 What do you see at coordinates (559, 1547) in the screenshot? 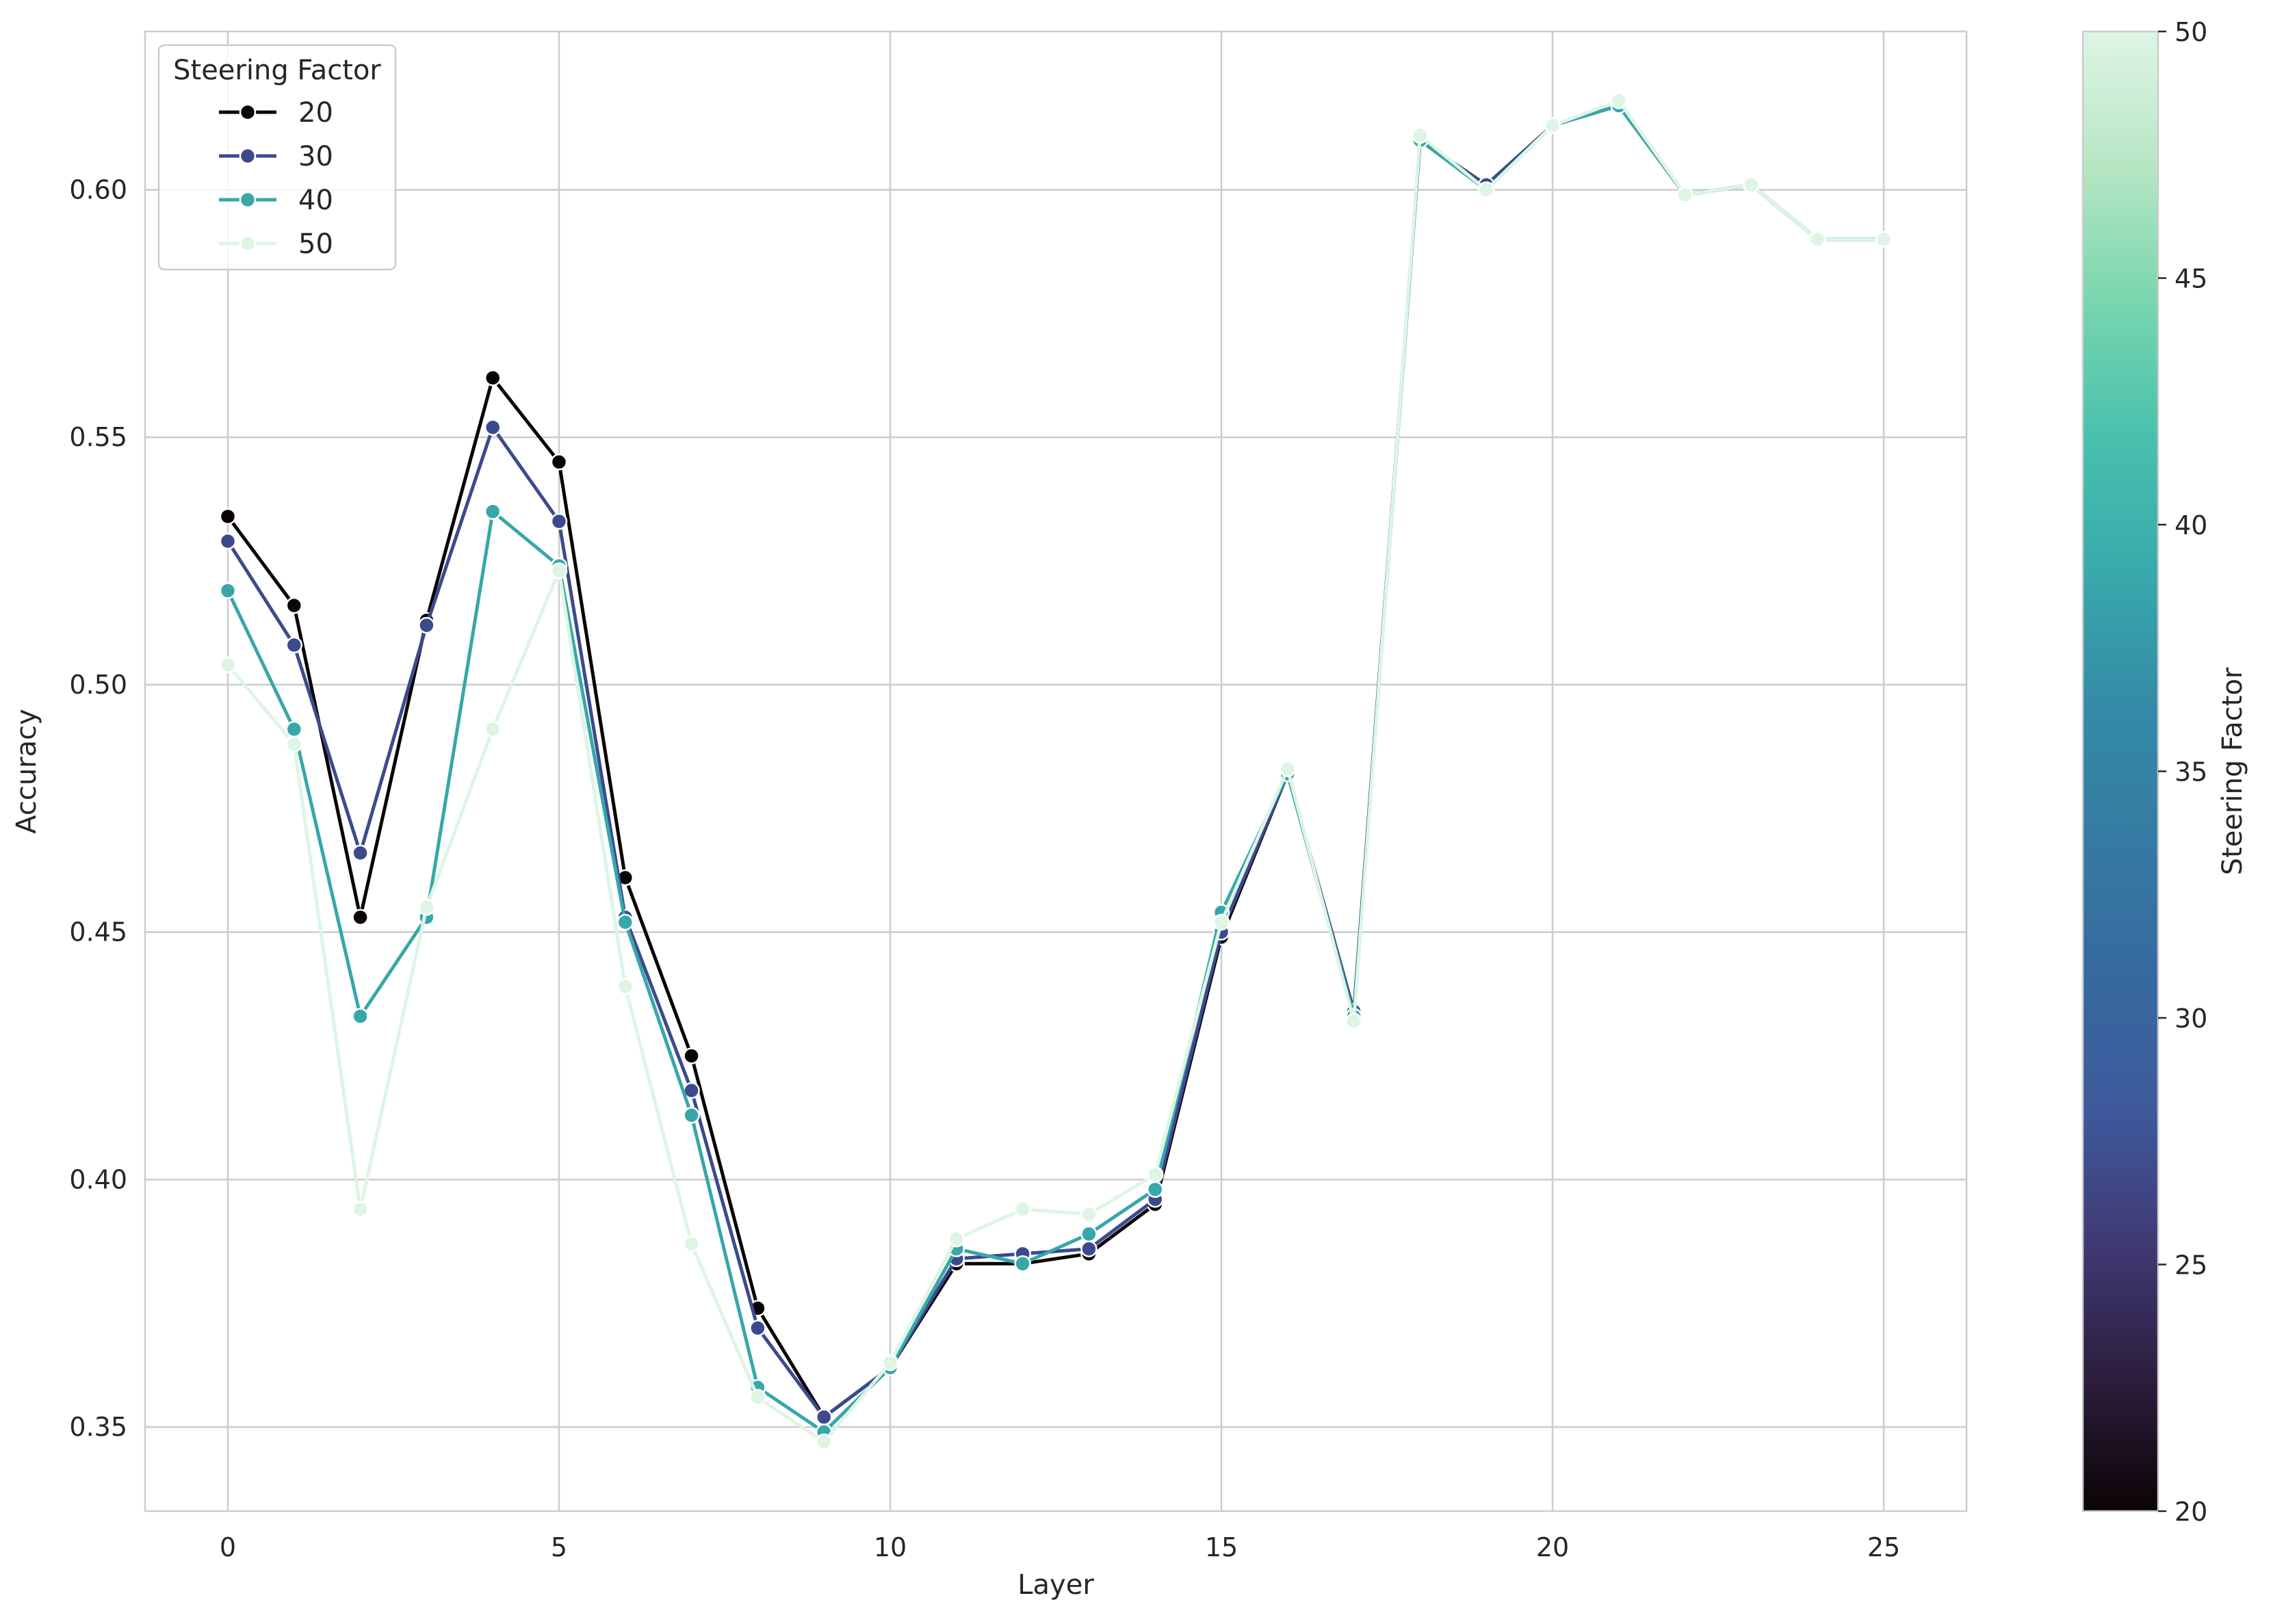
I see `x-tick-label: 5` at bounding box center [559, 1547].